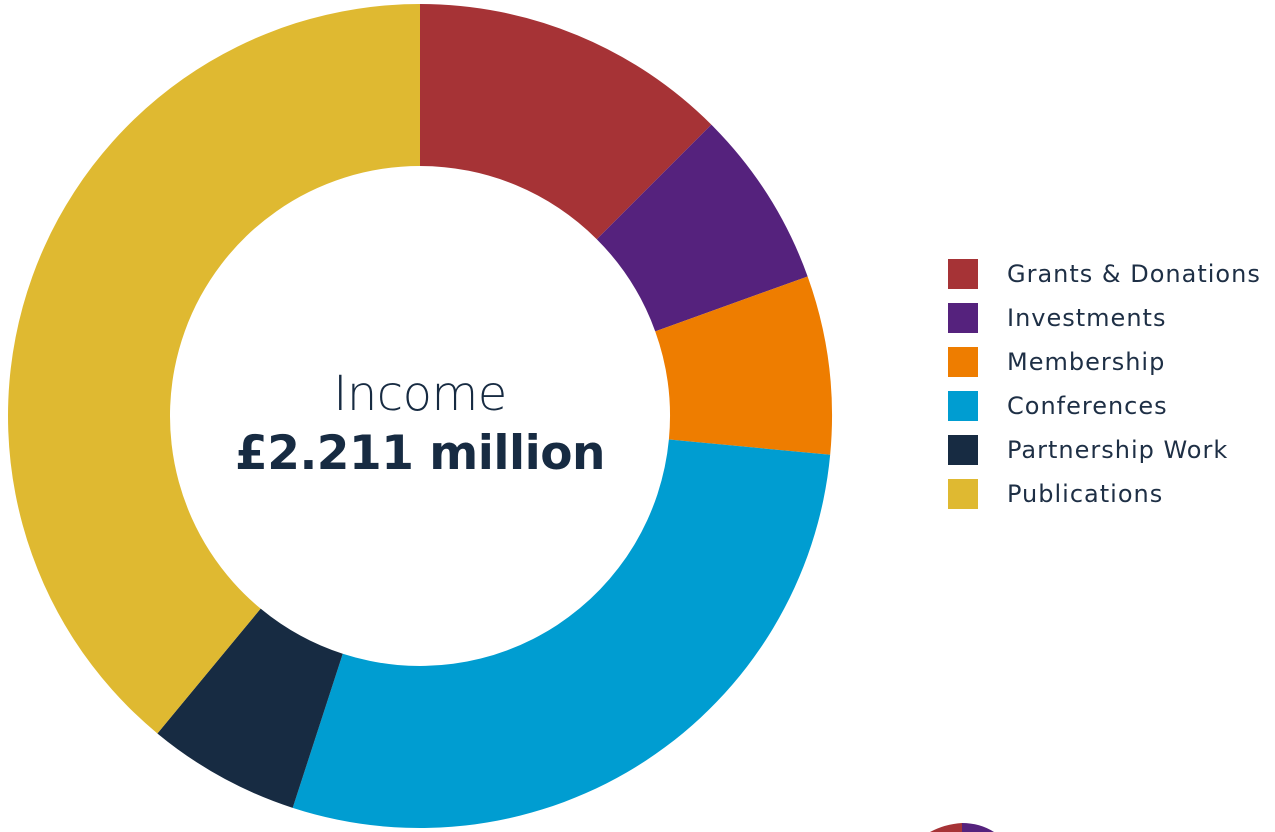 The height and width of the screenshot is (832, 1275). I want to click on legend-item: Investments, so click(1108, 318).